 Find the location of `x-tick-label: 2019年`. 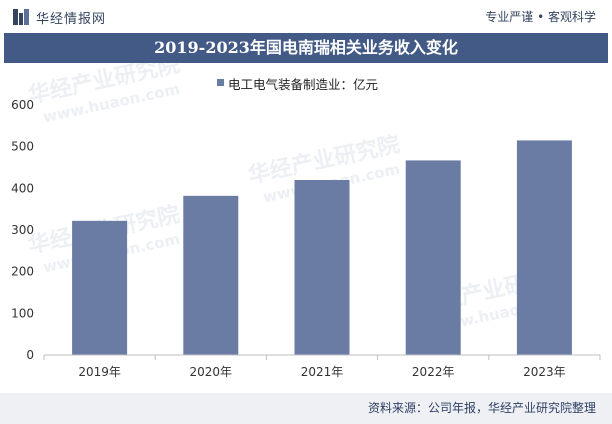

x-tick-label: 2019年 is located at coordinates (99, 372).